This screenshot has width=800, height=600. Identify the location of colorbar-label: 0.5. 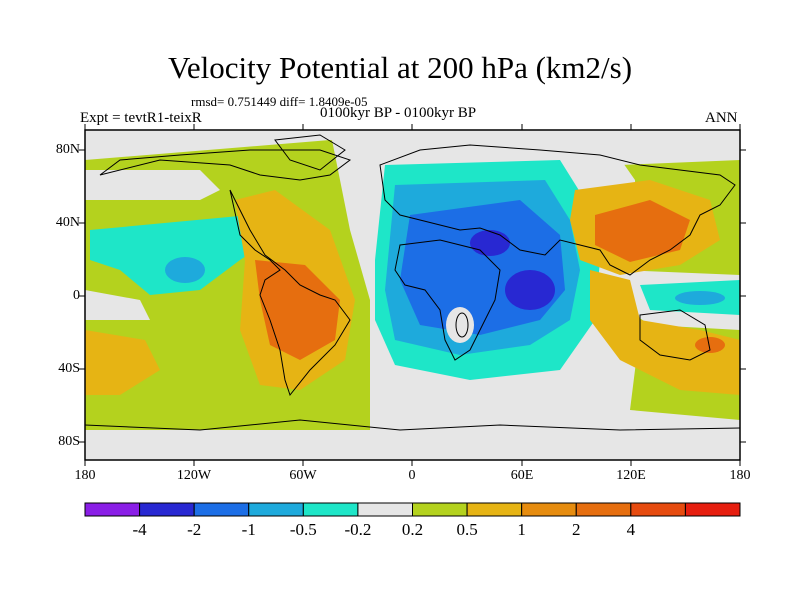
(467, 529).